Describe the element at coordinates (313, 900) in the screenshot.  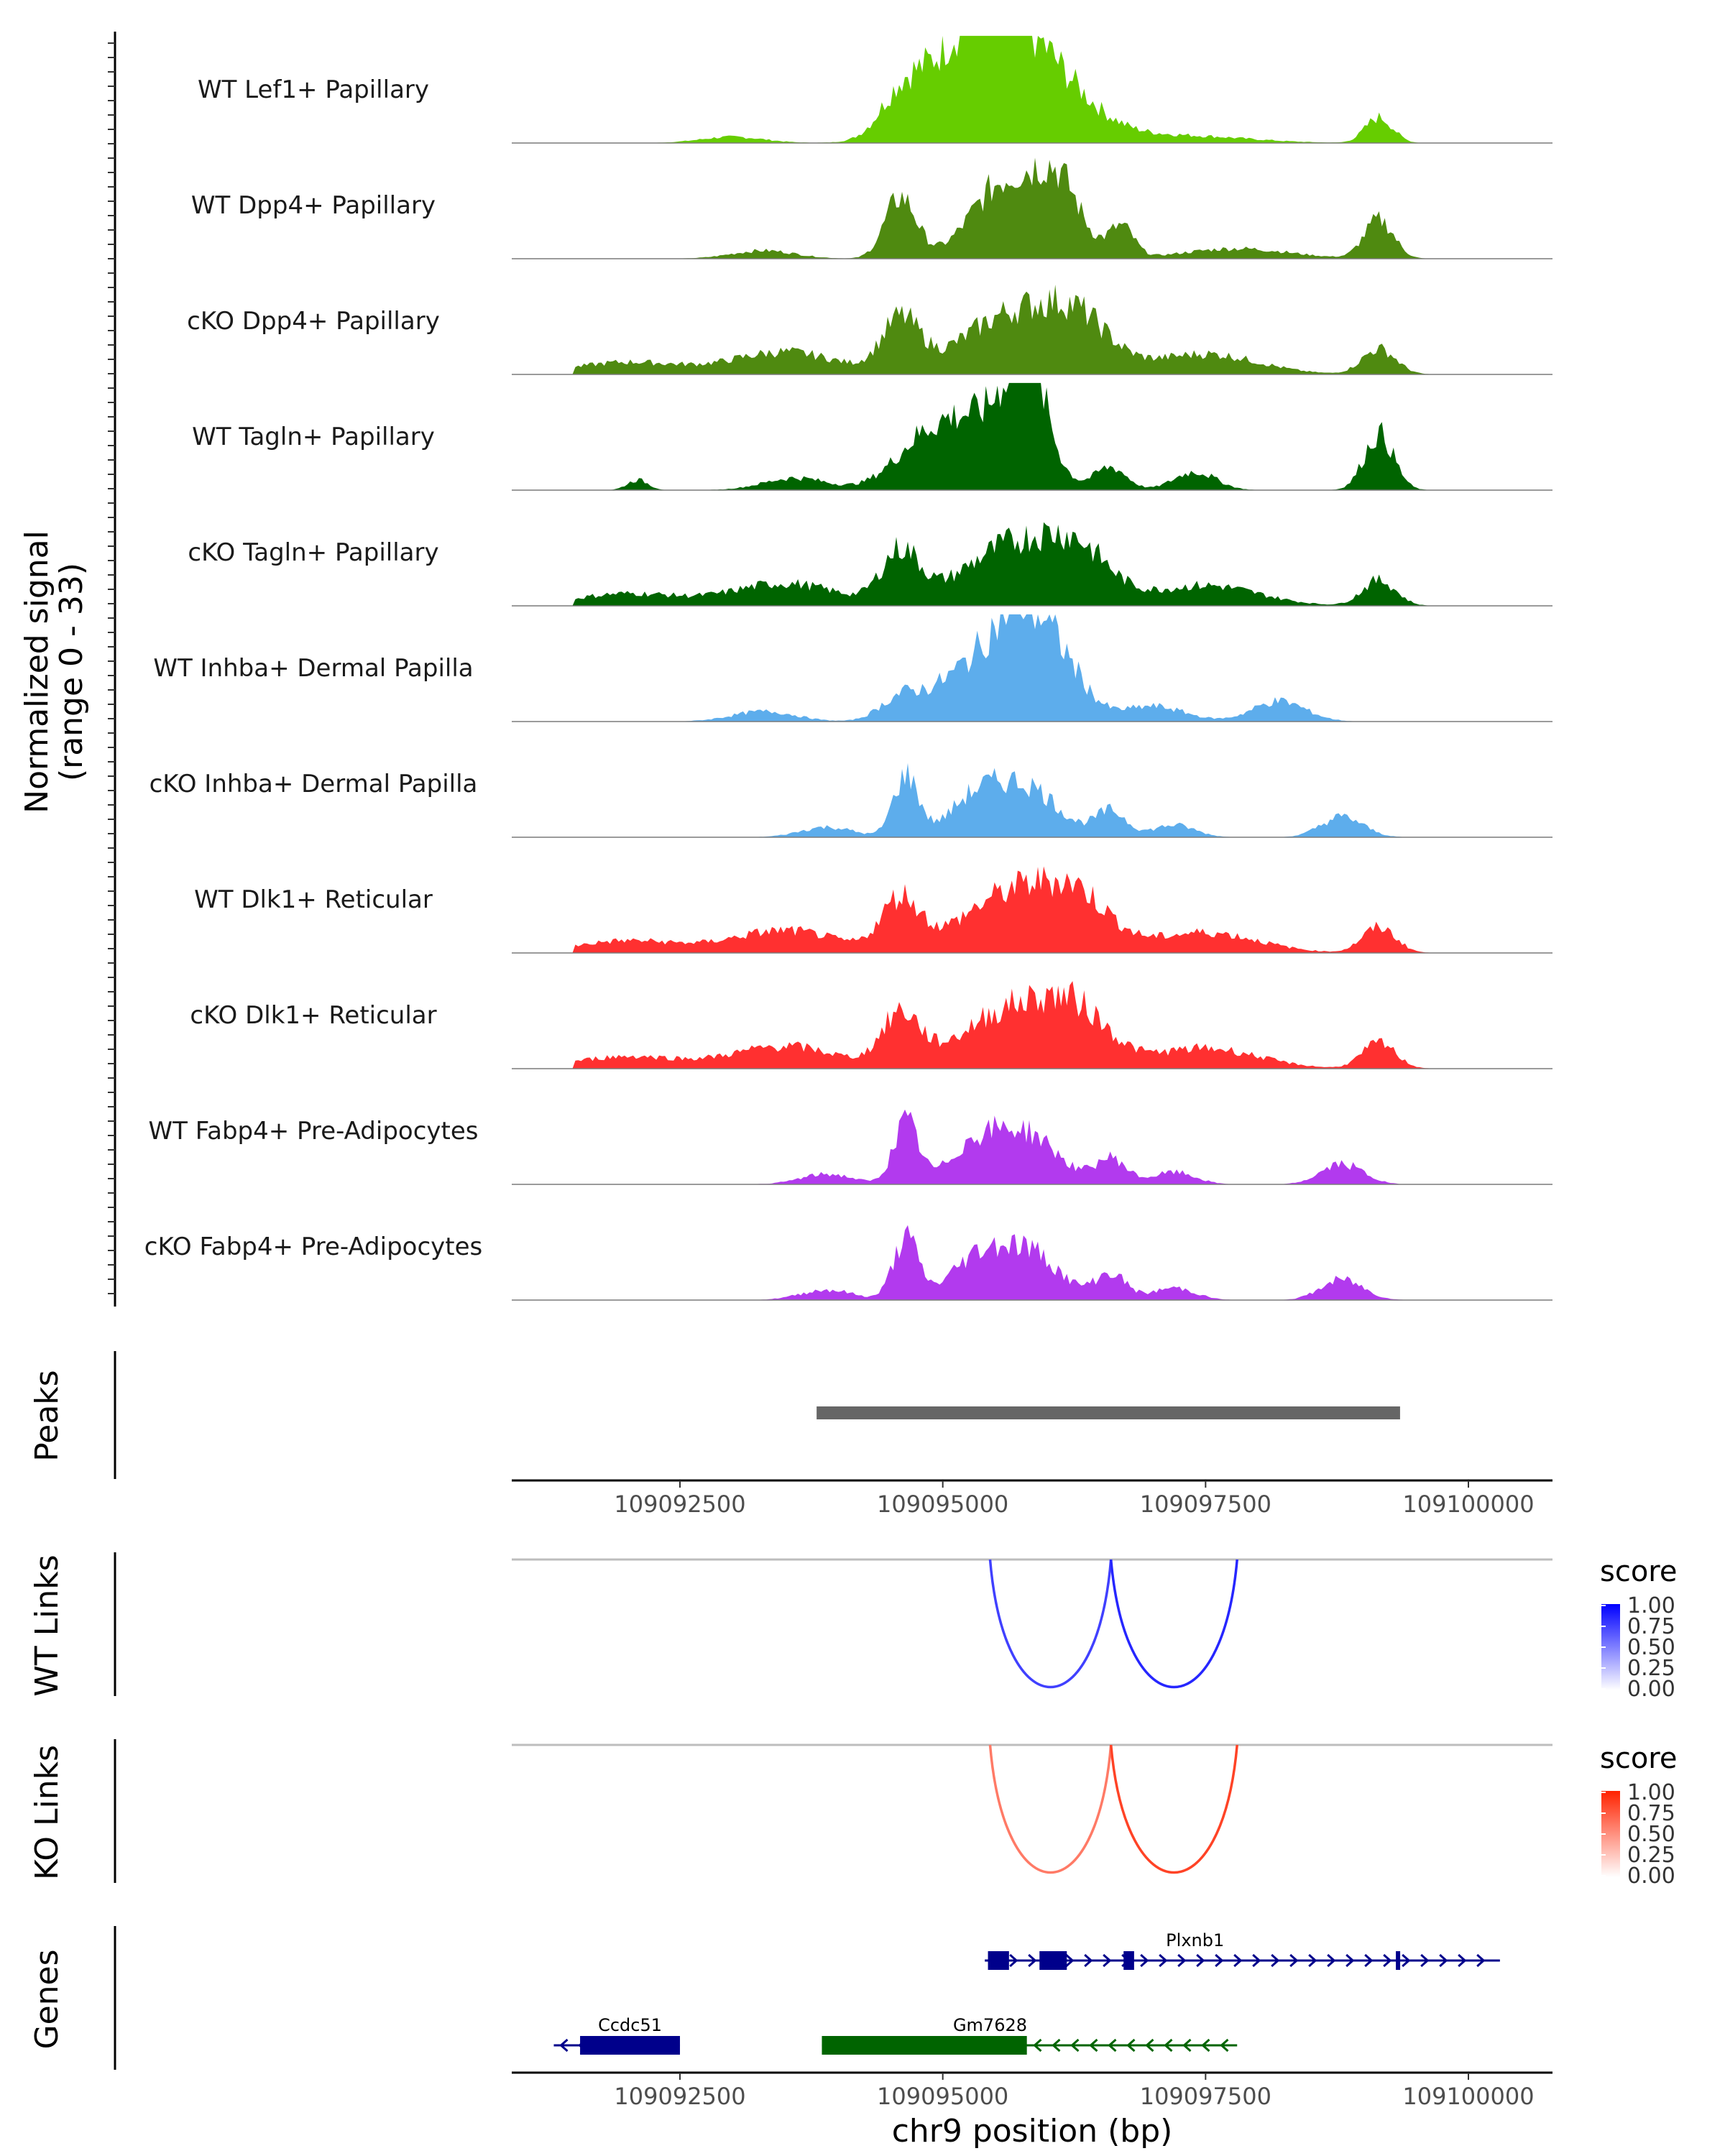
I see `coverage-track-label: WT Dlk1+ Reticular` at that location.